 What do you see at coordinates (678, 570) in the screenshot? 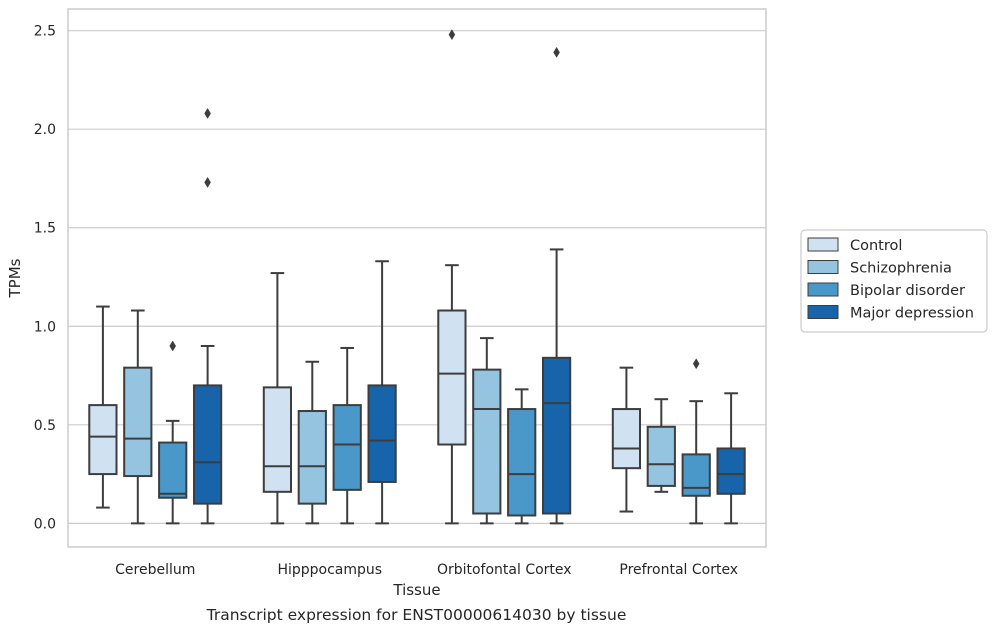
I see `x-tick-label: Prefrontal Cortex` at bounding box center [678, 570].